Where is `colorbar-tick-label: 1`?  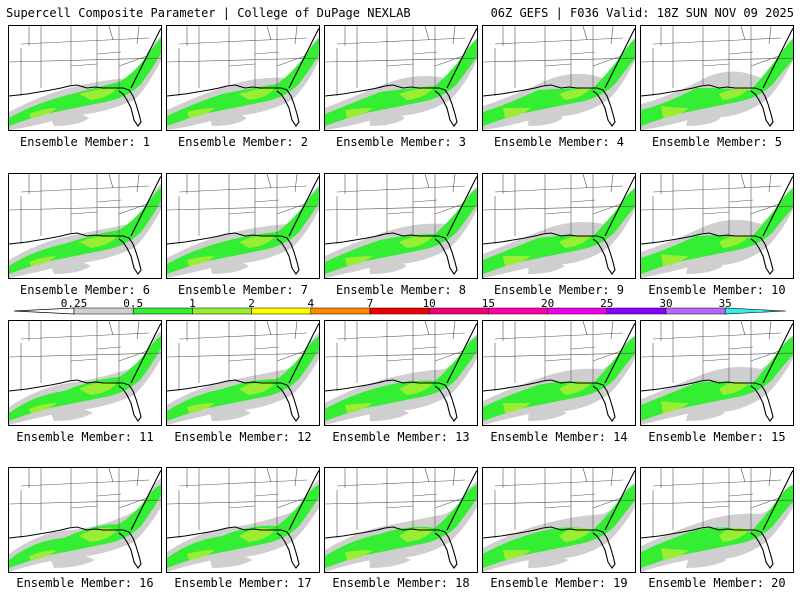 colorbar-tick-label: 1 is located at coordinates (192, 303).